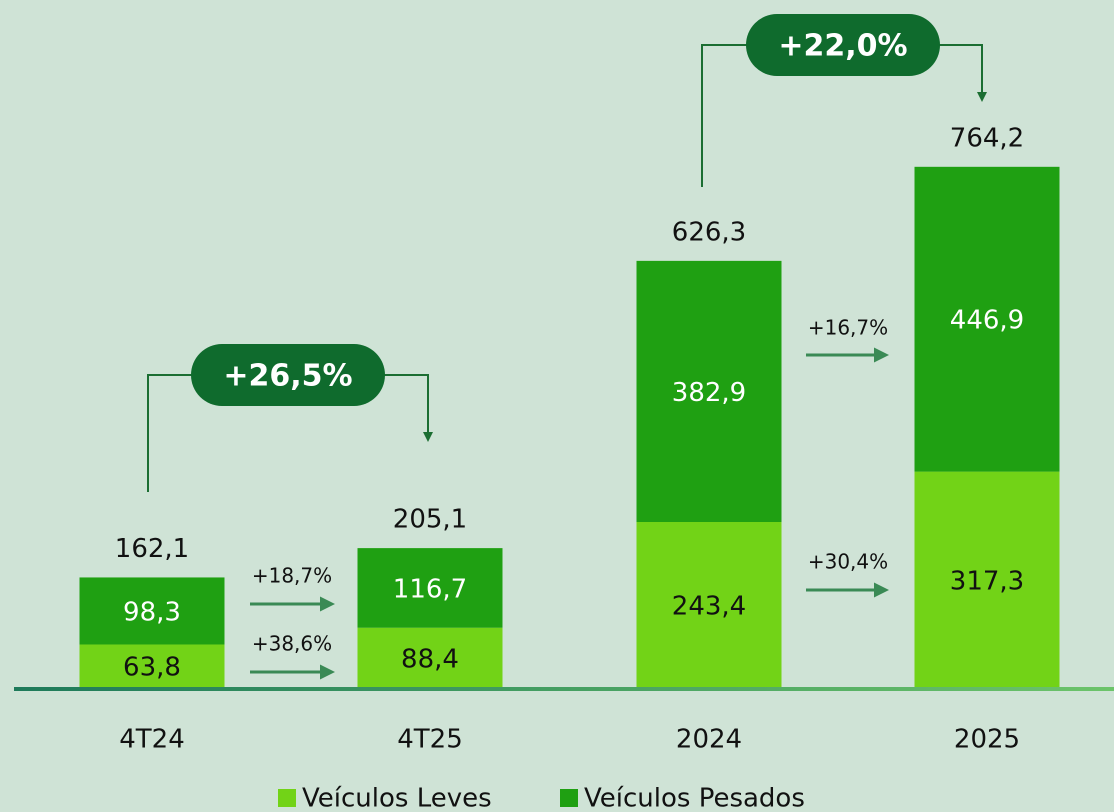 The image size is (1114, 812). What do you see at coordinates (564, 689) in the screenshot?
I see `x-axis` at bounding box center [564, 689].